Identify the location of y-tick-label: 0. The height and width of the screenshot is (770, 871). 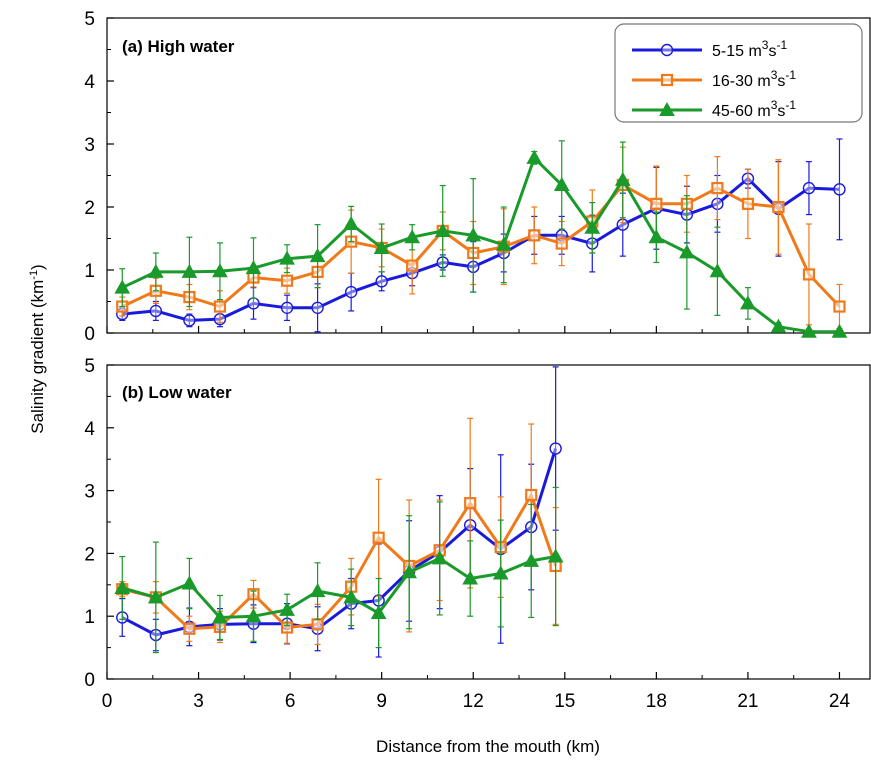
(89, 334).